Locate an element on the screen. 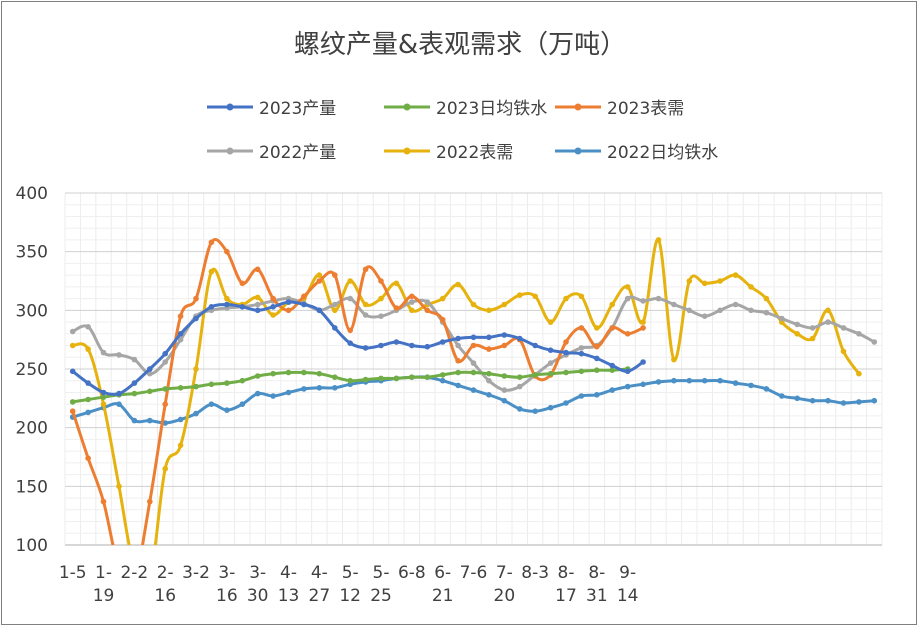 The height and width of the screenshot is (628, 920). y-tick-label: 300 is located at coordinates (32, 311).